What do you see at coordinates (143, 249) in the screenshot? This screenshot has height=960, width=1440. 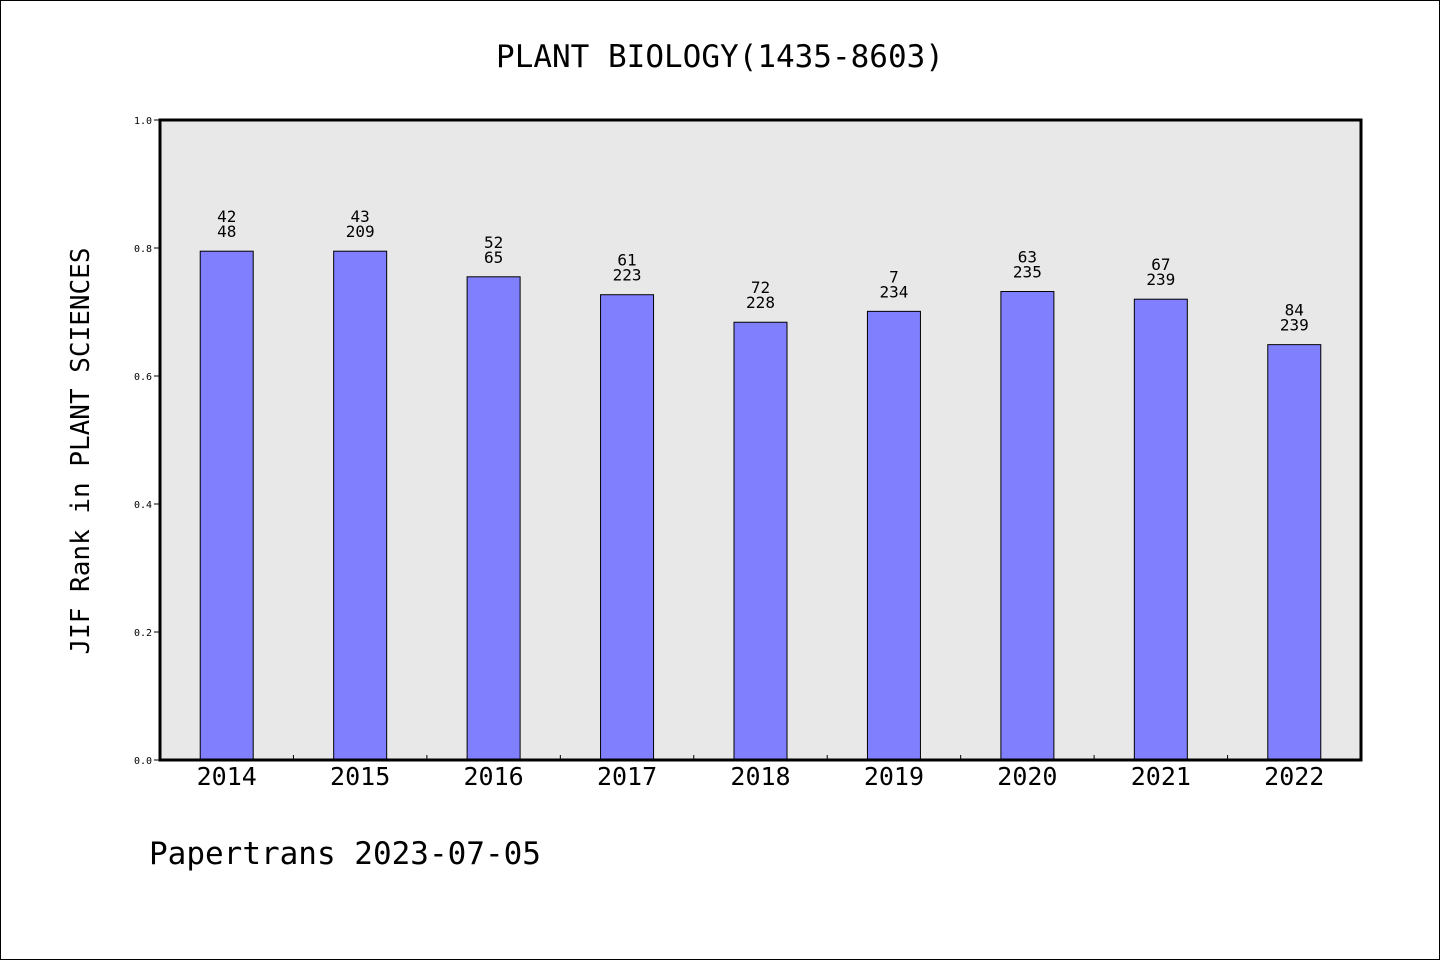 I see `y-tick-label: 0.8` at bounding box center [143, 249].